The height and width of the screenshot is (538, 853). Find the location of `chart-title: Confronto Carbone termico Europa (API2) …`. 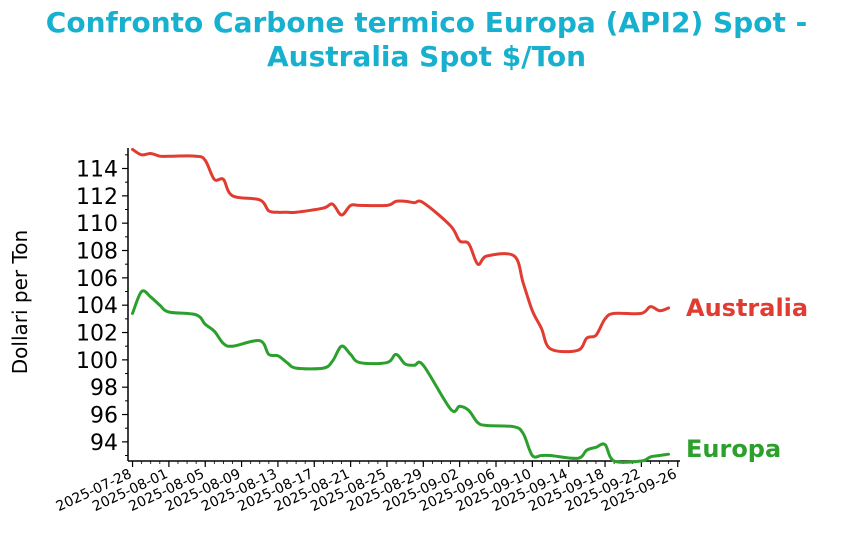

chart-title: Confronto Carbone termico Europa (API2) … is located at coordinates (426, 40).